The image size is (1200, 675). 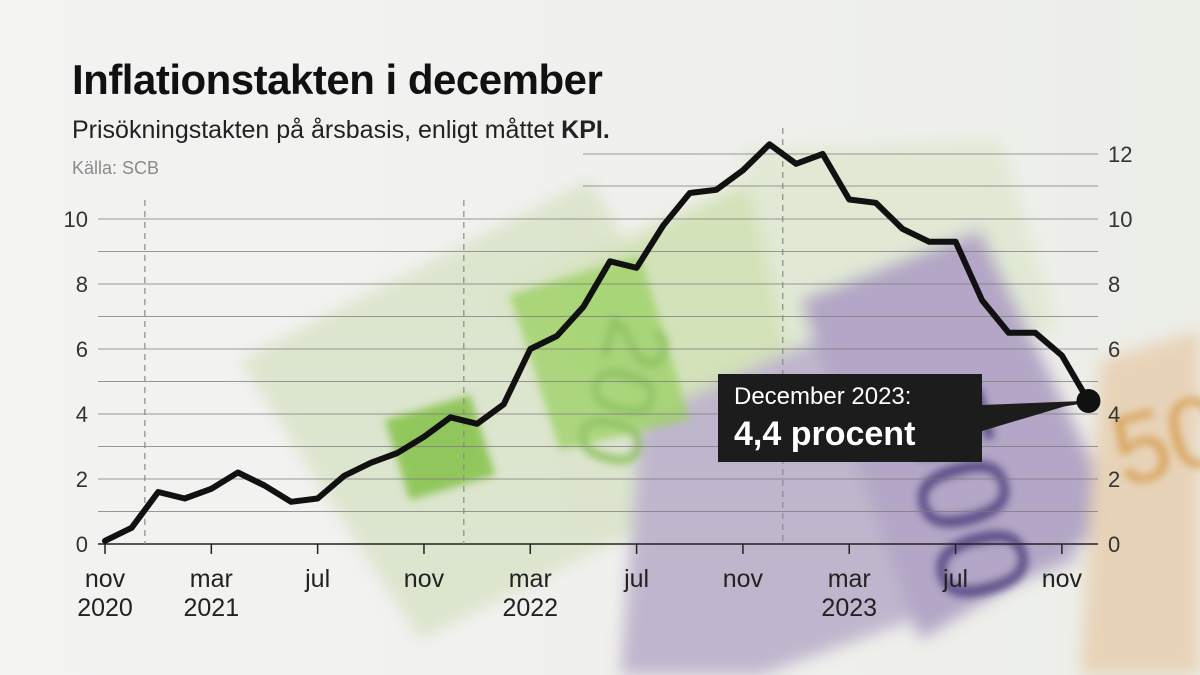 What do you see at coordinates (1088, 401) in the screenshot?
I see `highlight-point` at bounding box center [1088, 401].